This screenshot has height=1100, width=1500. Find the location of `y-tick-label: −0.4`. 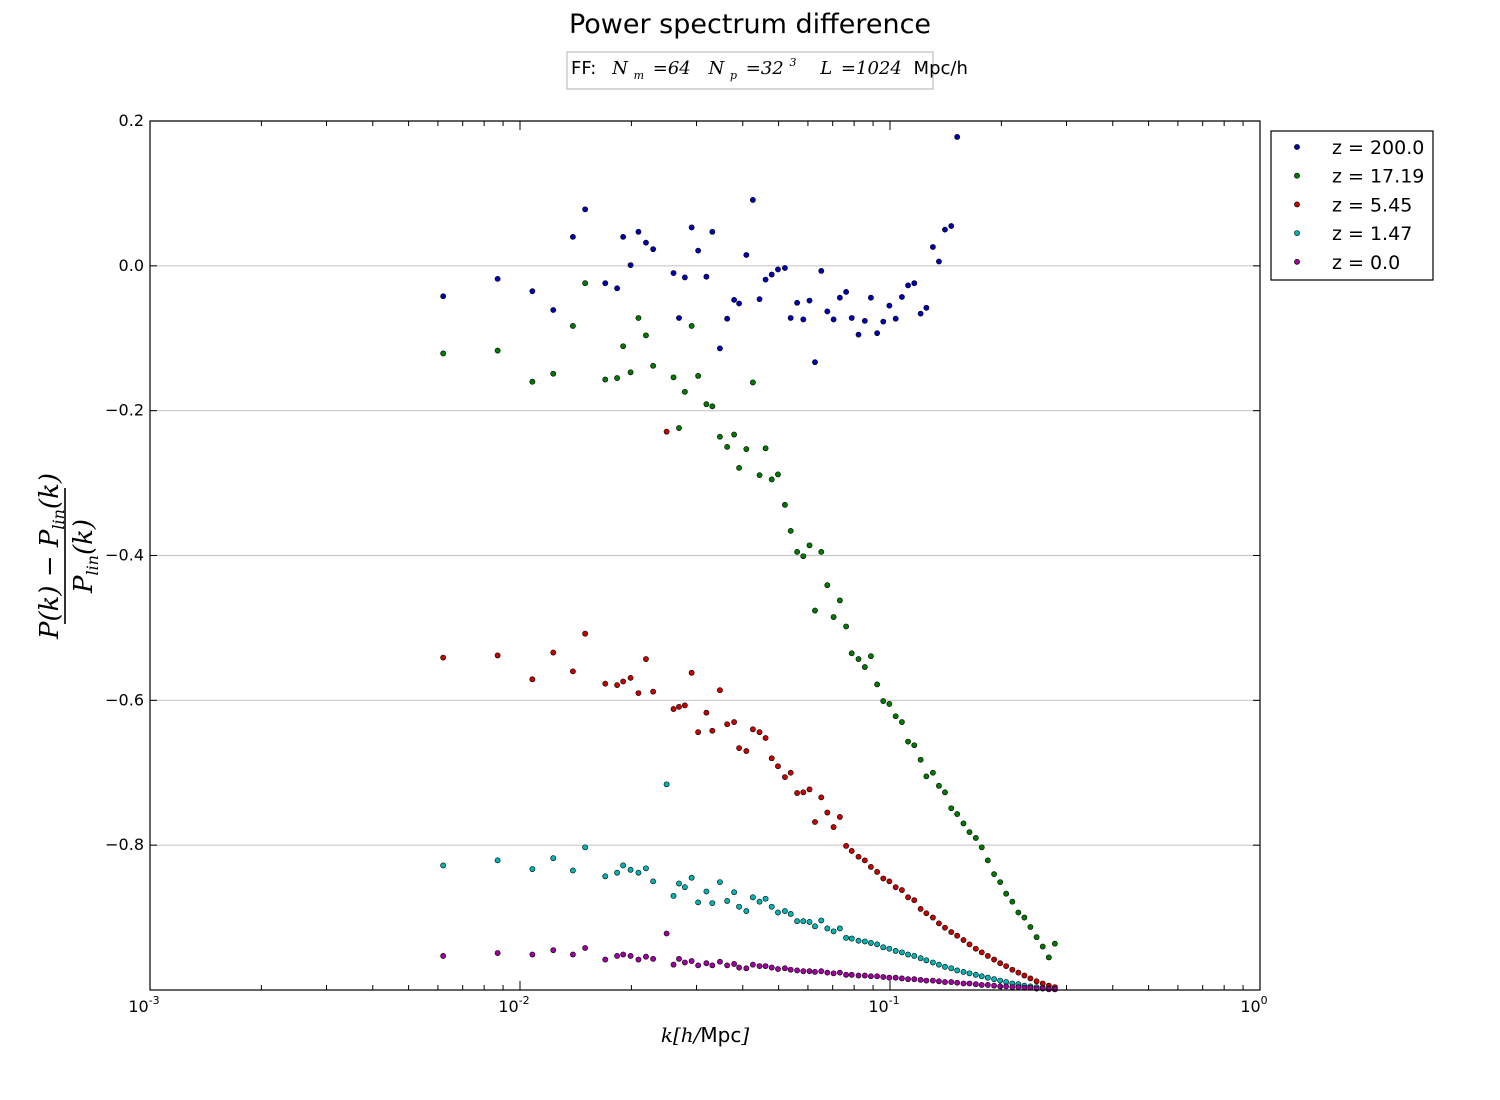

y-tick-label: −0.4 is located at coordinates (124, 555).